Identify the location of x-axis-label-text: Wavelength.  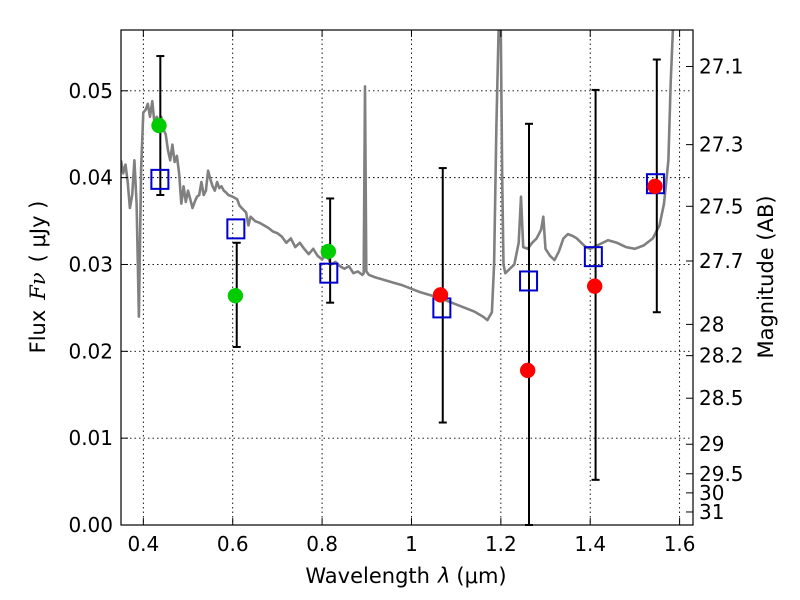
(367, 576).